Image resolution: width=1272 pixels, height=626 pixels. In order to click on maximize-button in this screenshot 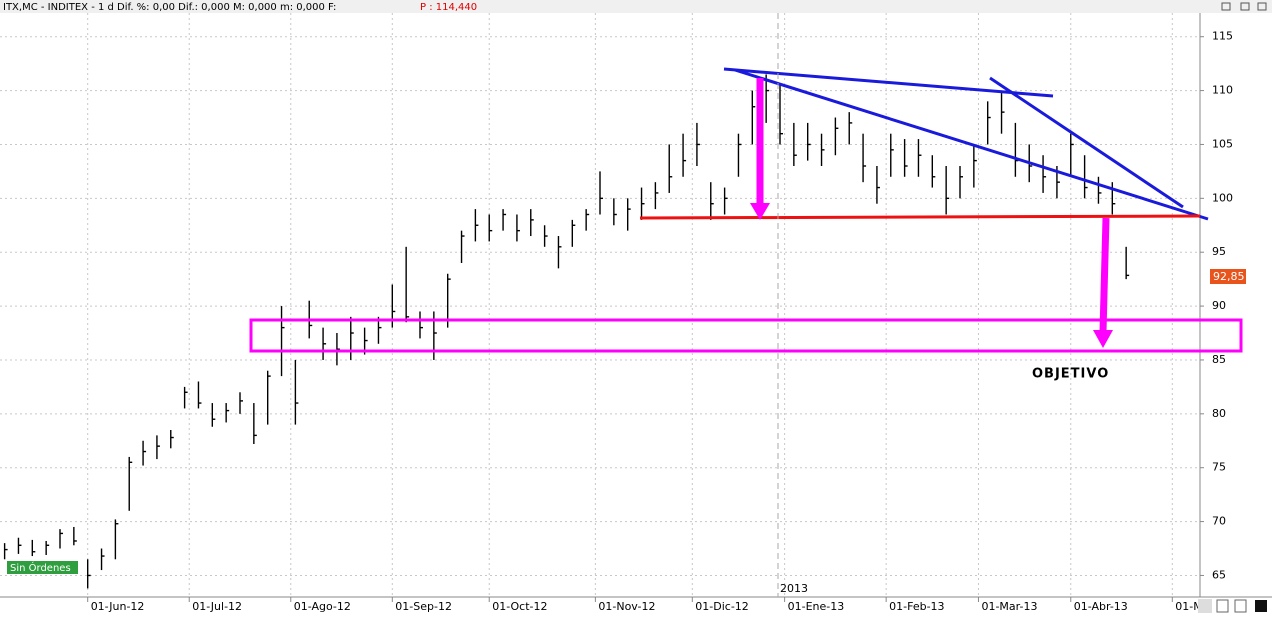, I will do `click(1245, 6)`.